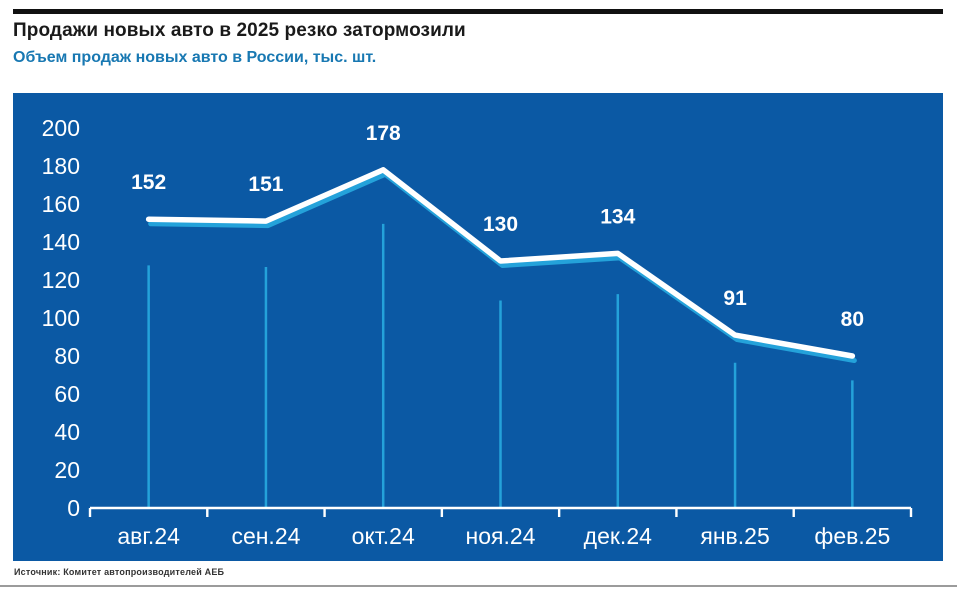 The image size is (957, 592). Describe the element at coordinates (148, 182) in the screenshot. I see `data-label: 152` at that location.